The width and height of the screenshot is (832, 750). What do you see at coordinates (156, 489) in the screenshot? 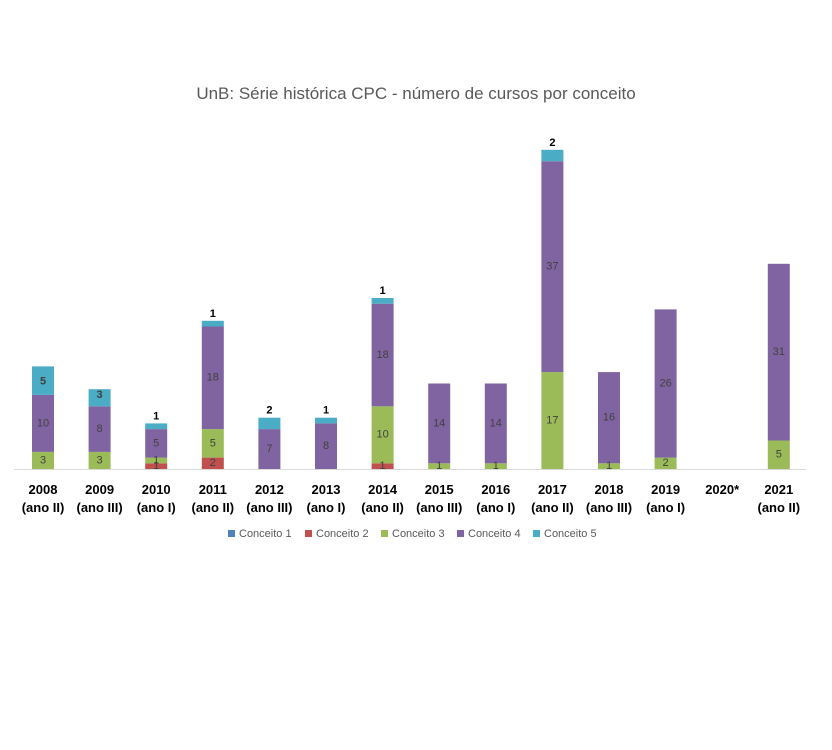
I see `category-label: 2010` at bounding box center [156, 489].